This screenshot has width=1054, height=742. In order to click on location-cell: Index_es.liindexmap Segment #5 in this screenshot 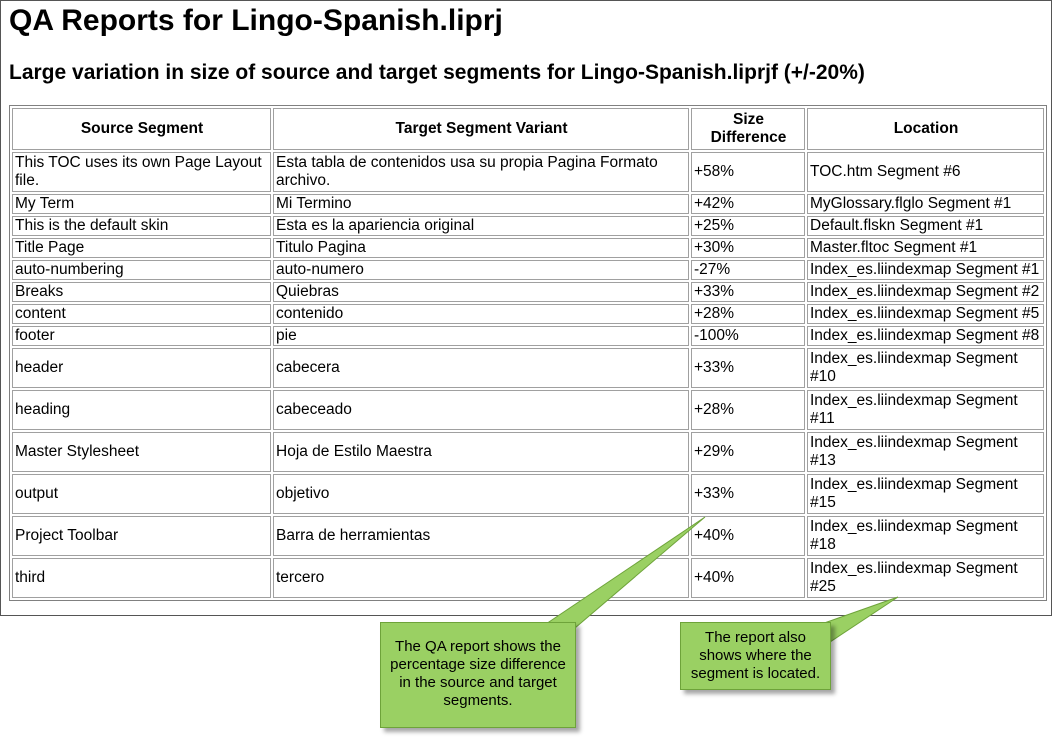, I will do `click(925, 314)`.